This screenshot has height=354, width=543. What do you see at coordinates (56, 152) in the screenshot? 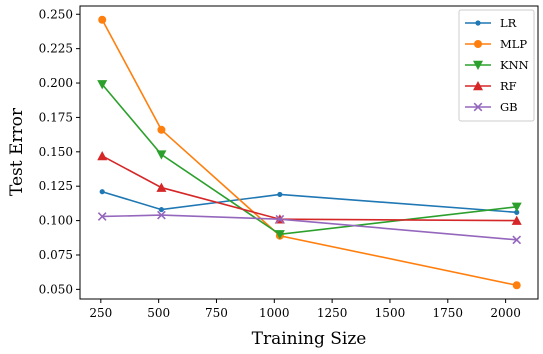
I see `y-tick-label: 0.150` at bounding box center [56, 152].